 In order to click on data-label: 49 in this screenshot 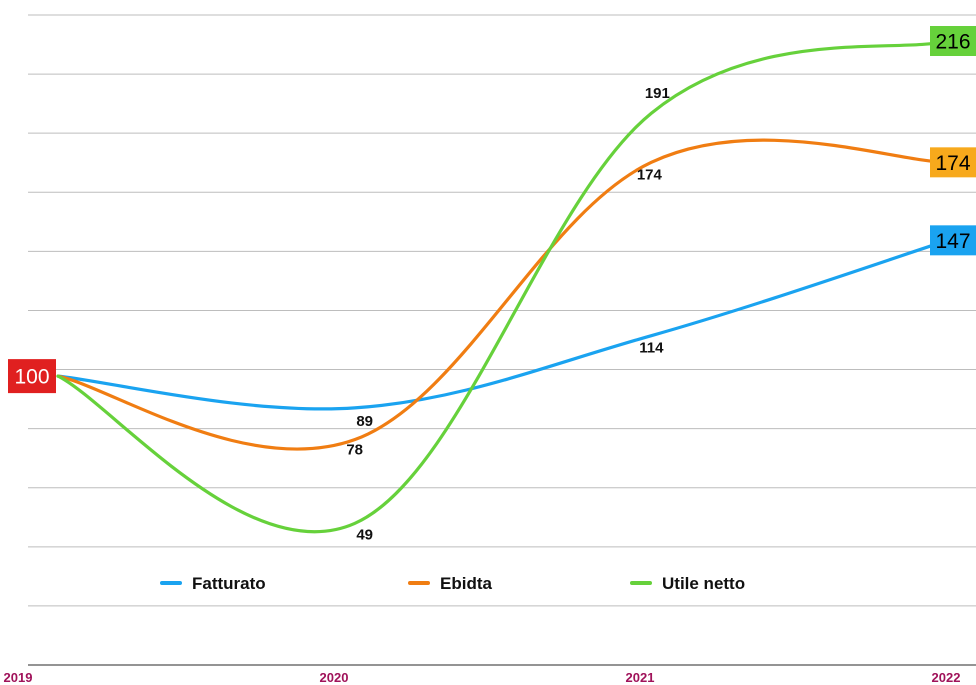, I will do `click(364, 534)`.